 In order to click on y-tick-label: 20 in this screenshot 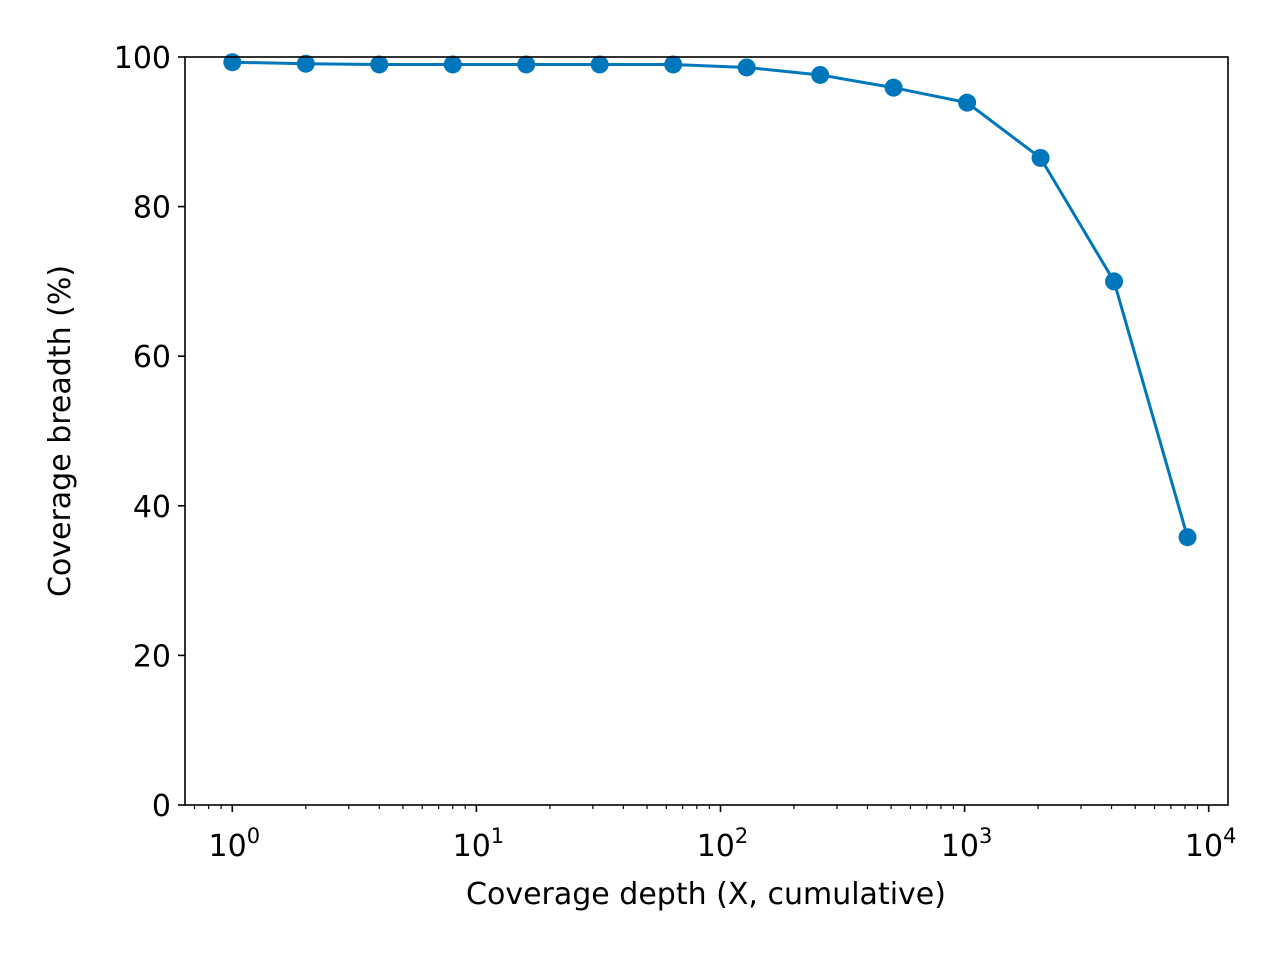, I will do `click(152, 656)`.